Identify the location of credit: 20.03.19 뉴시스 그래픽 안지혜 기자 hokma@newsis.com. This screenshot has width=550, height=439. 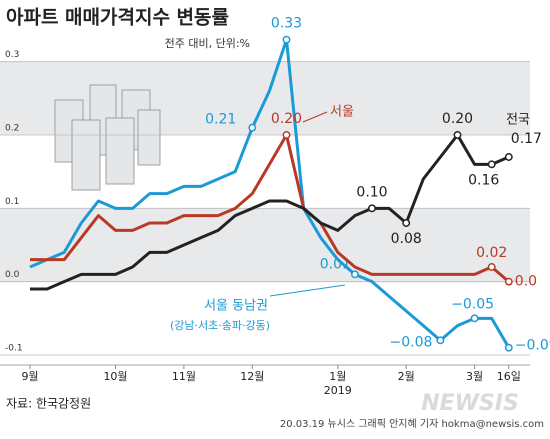
(412, 424).